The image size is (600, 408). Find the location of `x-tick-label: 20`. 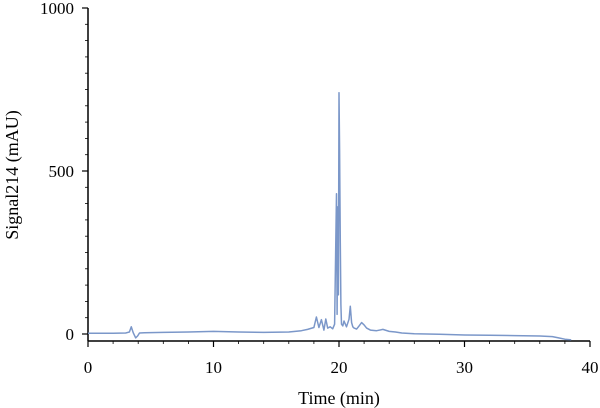

x-tick-label: 20 is located at coordinates (339, 367).